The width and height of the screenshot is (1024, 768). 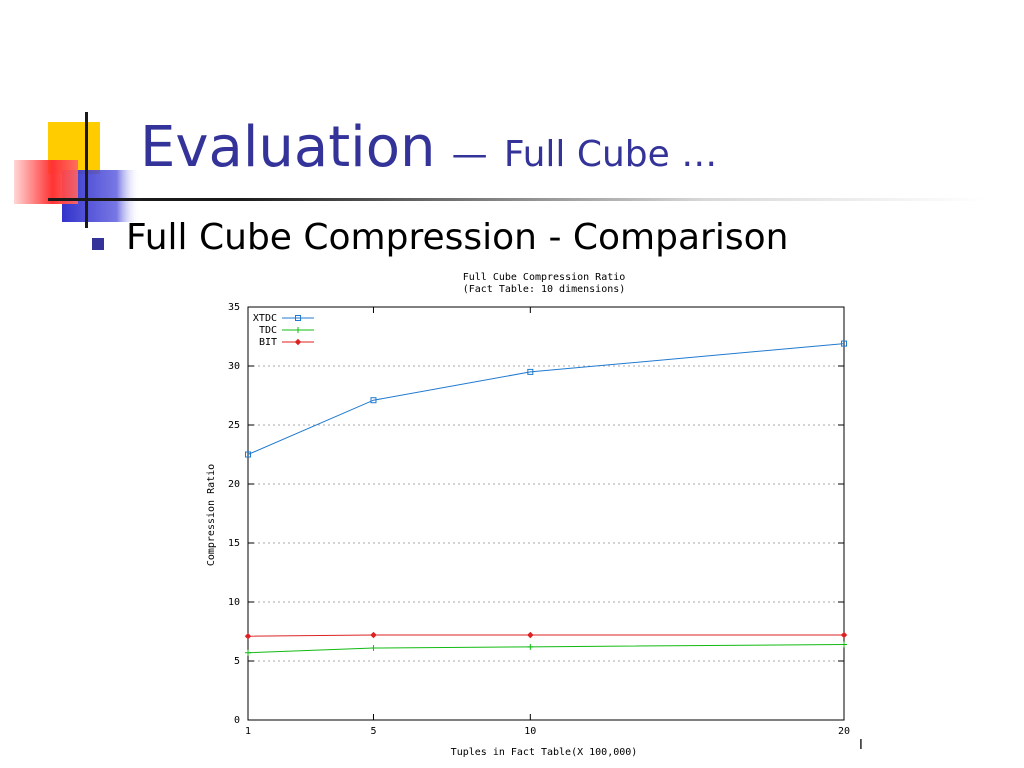 What do you see at coordinates (298, 342) in the screenshot?
I see `legend-marker-bit` at bounding box center [298, 342].